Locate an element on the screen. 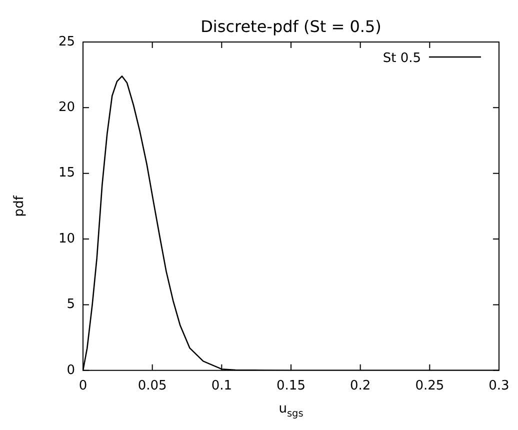 The image size is (518, 430). x-tick-label: 0.1 is located at coordinates (221, 386).